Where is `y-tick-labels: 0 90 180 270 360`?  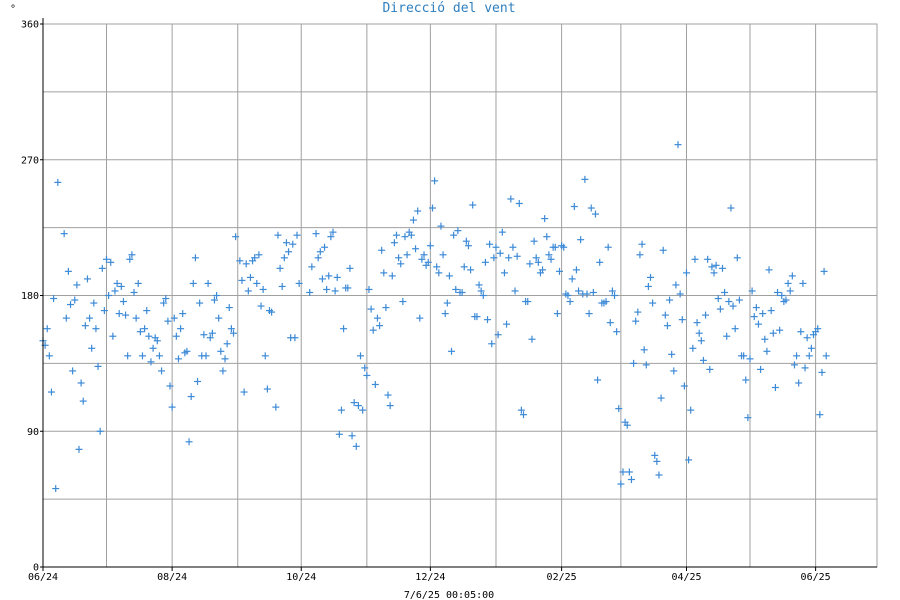 y-tick-labels: 0 90 180 270 360 is located at coordinates (30, 297).